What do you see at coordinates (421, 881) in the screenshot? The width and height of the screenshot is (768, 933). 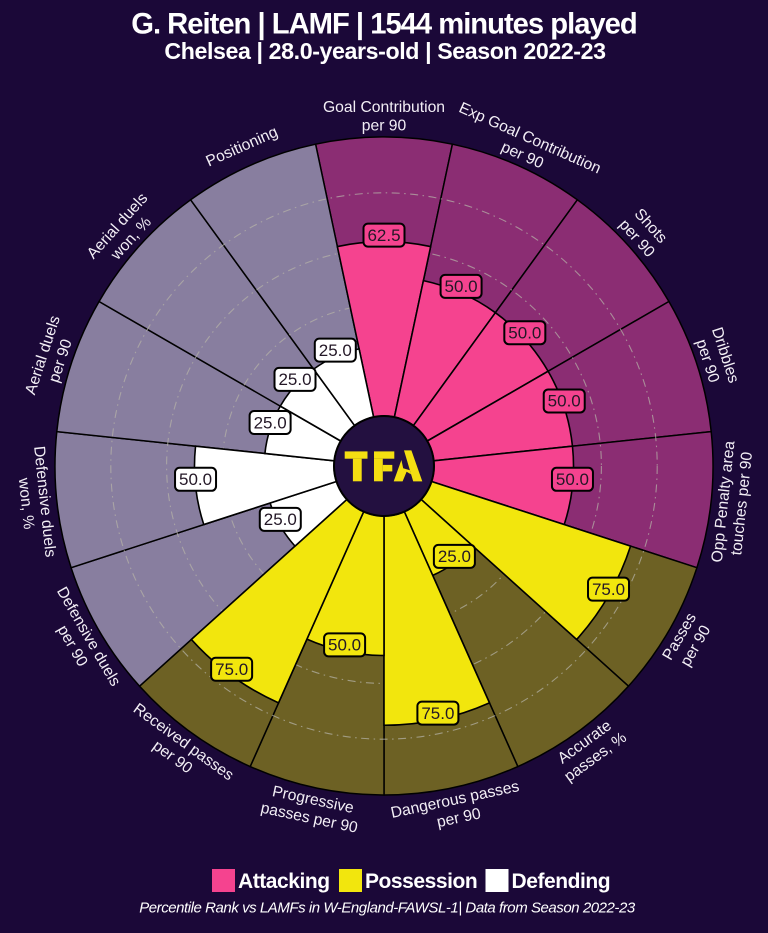 I see `svg-text: Possession` at bounding box center [421, 881].